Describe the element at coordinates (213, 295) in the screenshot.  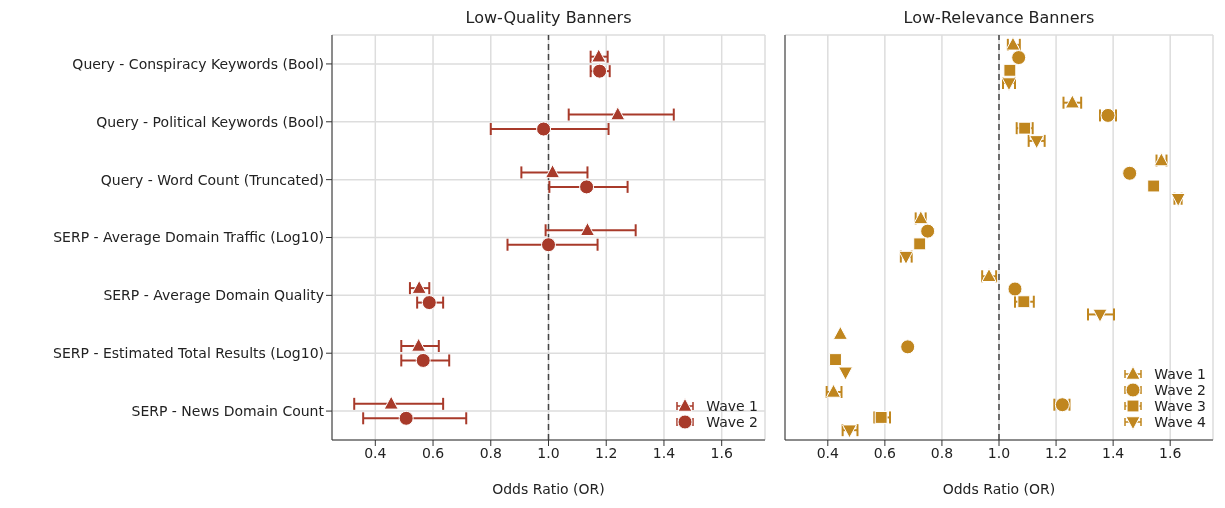
I see `y-tick-label: SERP - Average Domain Quality` at that location.